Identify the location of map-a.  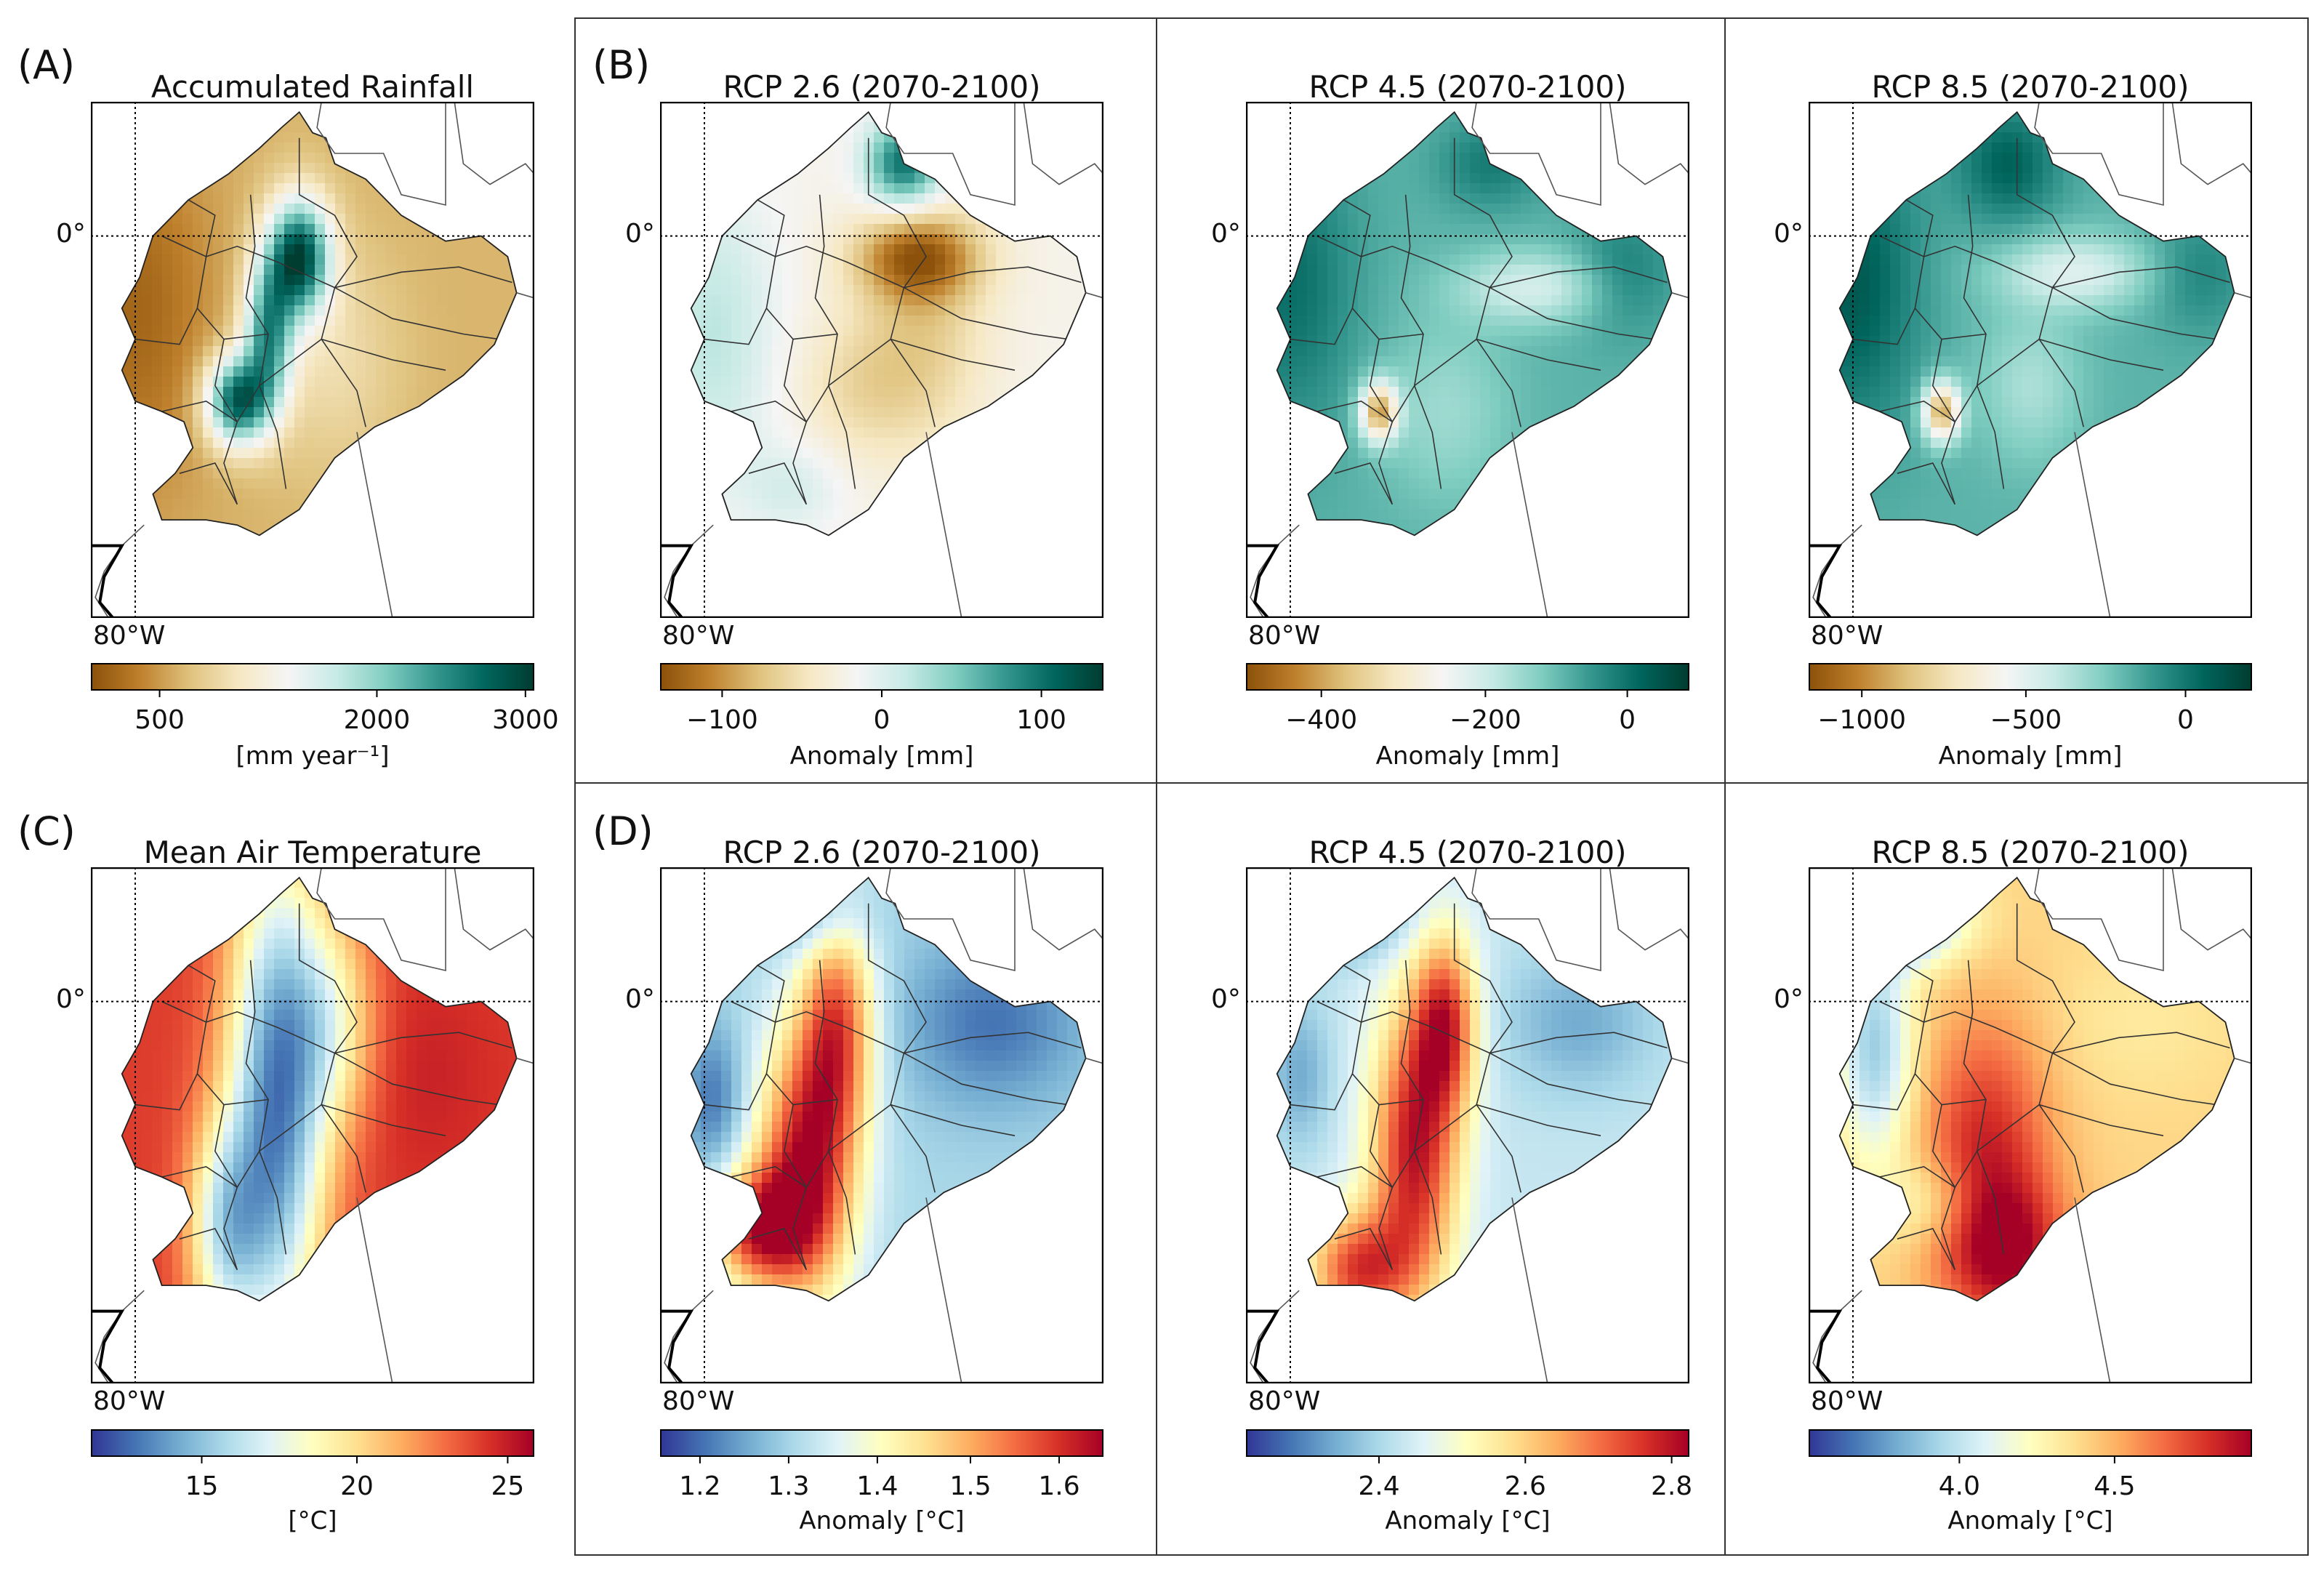
(313, 360).